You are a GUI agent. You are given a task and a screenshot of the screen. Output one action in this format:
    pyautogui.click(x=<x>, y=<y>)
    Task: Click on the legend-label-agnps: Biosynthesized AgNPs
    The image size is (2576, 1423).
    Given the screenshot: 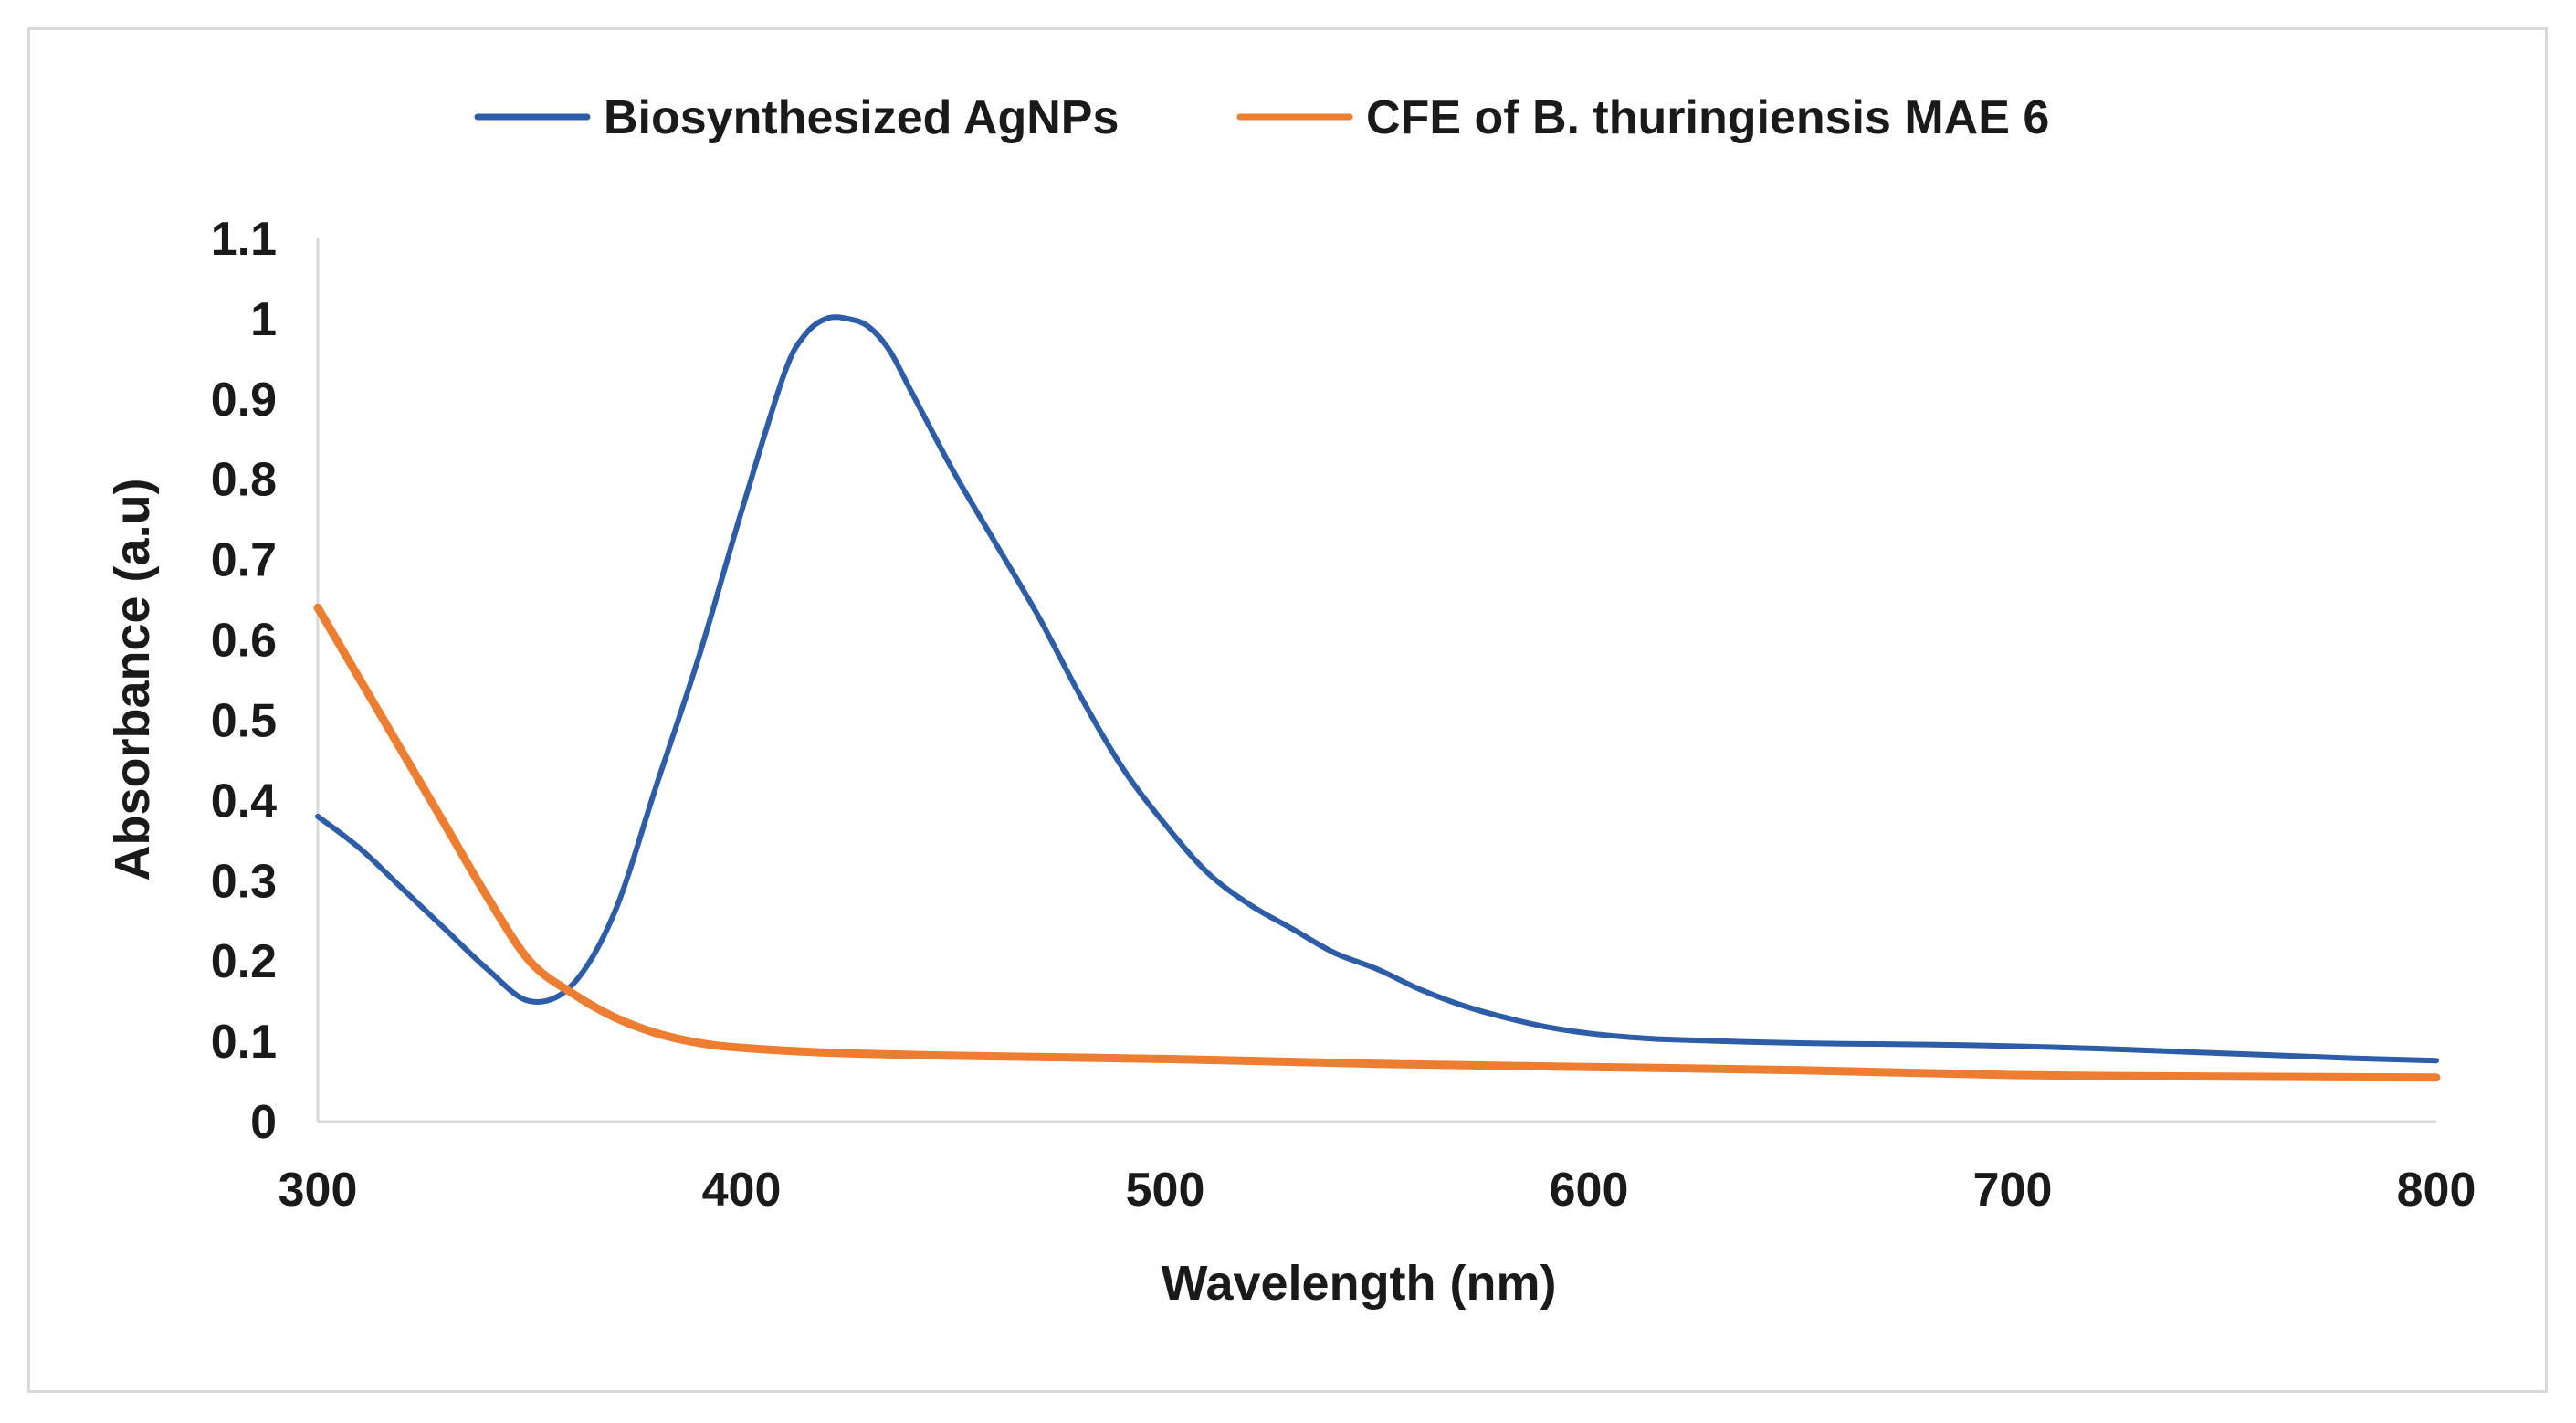 What is the action you would take?
    pyautogui.click(x=861, y=117)
    